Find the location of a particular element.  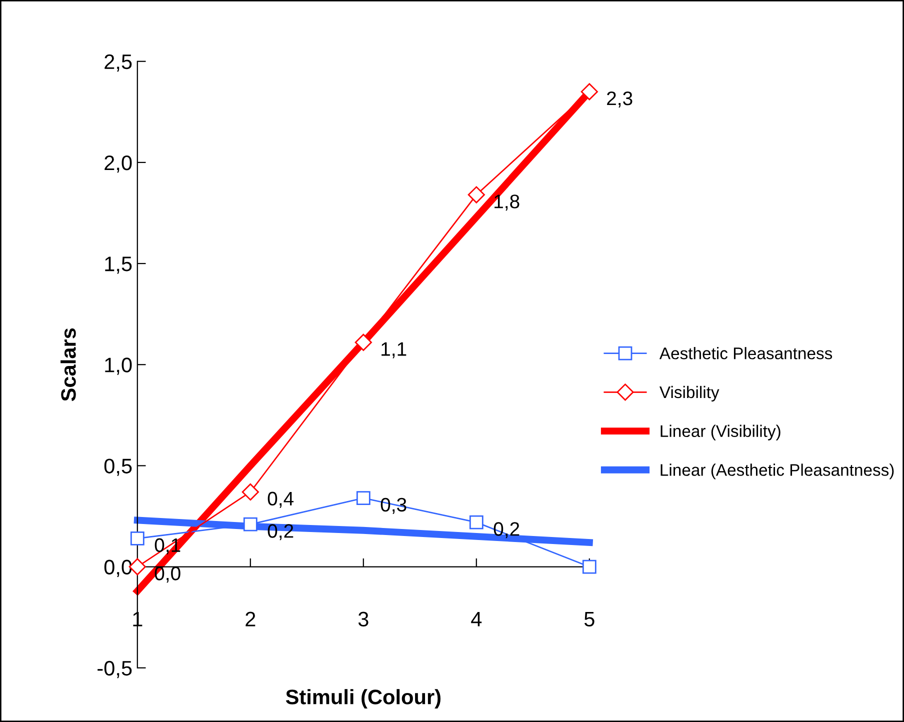

data-label: 1,8 is located at coordinates (507, 202).